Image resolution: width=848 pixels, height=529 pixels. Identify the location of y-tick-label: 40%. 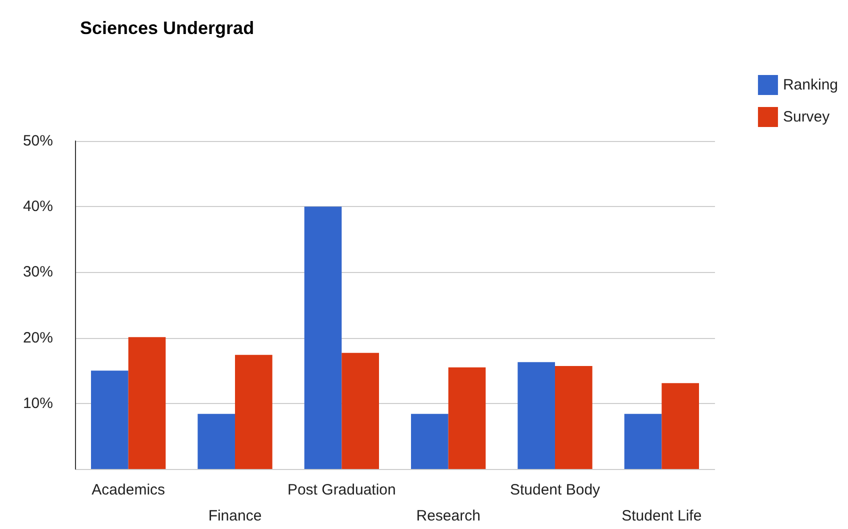
(37, 207).